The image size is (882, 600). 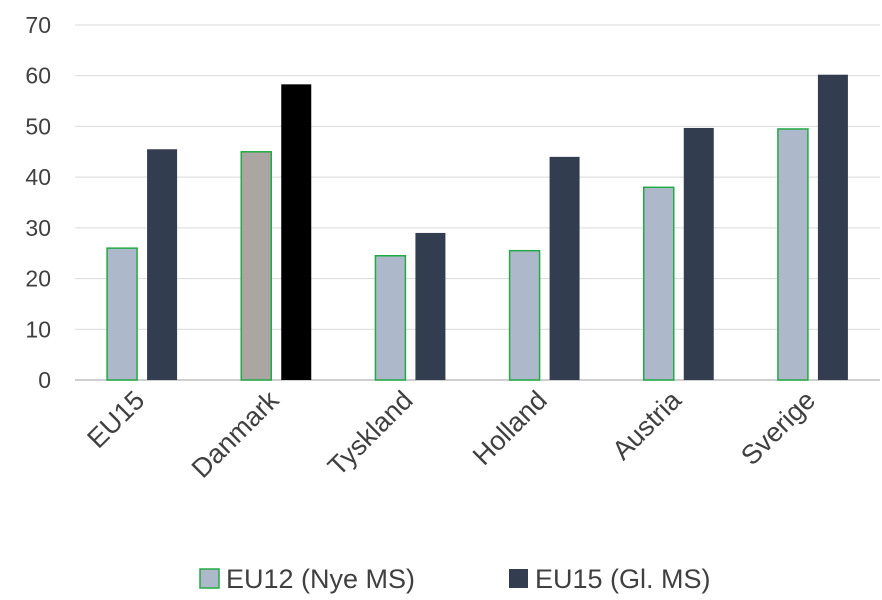 I want to click on legend-label-series-2: EU15 (Gl. MS), so click(x=623, y=579).